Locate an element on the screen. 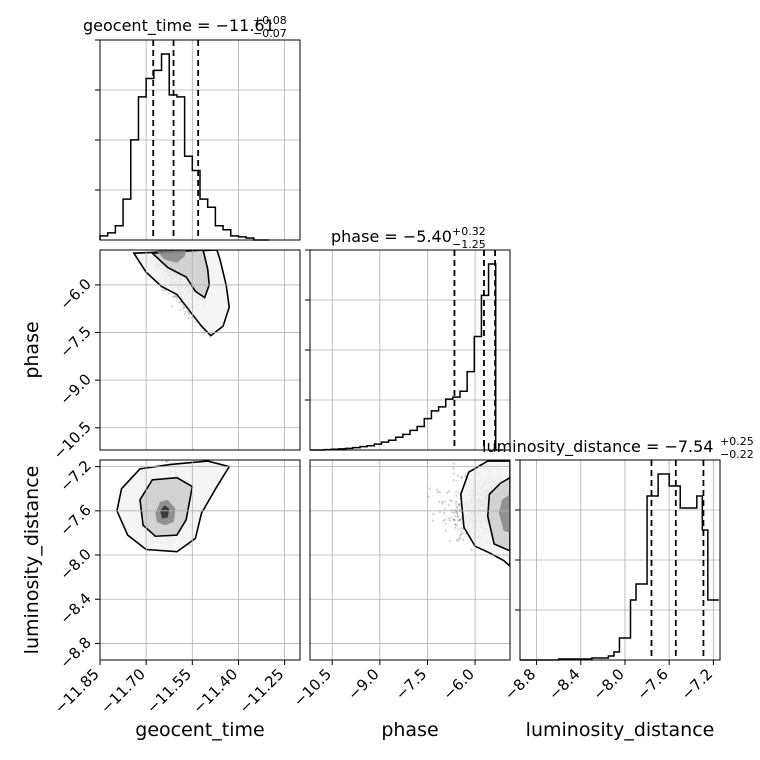  title-luminosity-distance-plus: +0.25 is located at coordinates (737, 441).